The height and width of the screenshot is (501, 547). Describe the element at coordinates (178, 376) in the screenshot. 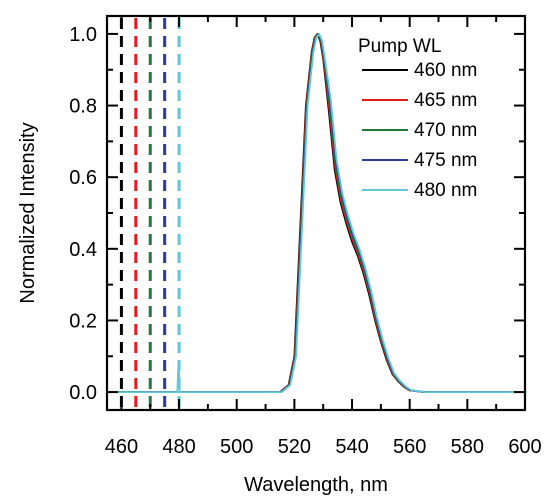

I see `pump-scatter-peak` at that location.